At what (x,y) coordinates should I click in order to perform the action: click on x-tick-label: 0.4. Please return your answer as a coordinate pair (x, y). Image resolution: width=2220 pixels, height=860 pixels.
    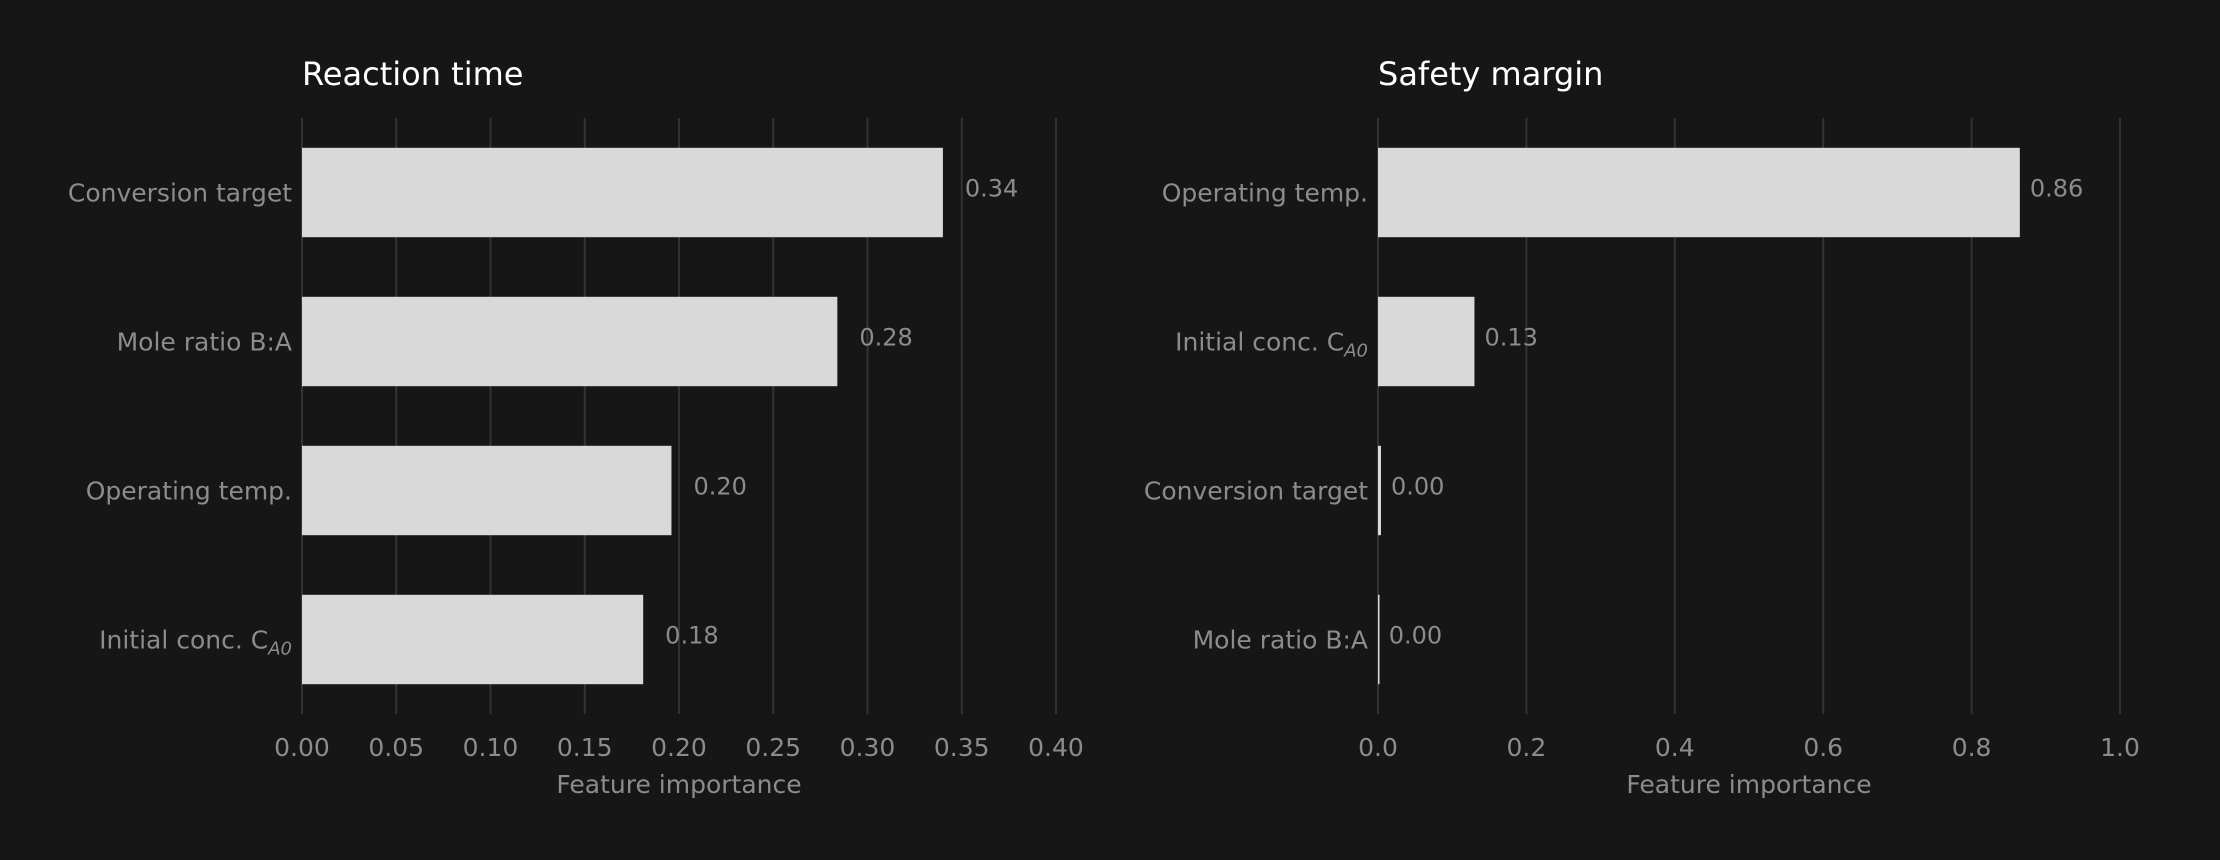
    Looking at the image, I should click on (1675, 747).